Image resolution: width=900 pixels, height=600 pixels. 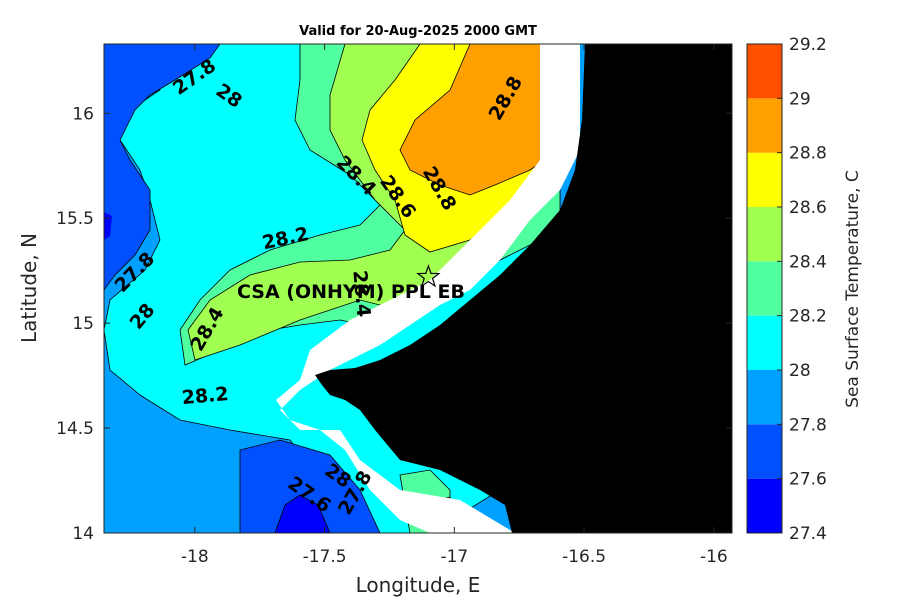 I want to click on x-tick-label: -17.5, so click(x=325, y=557).